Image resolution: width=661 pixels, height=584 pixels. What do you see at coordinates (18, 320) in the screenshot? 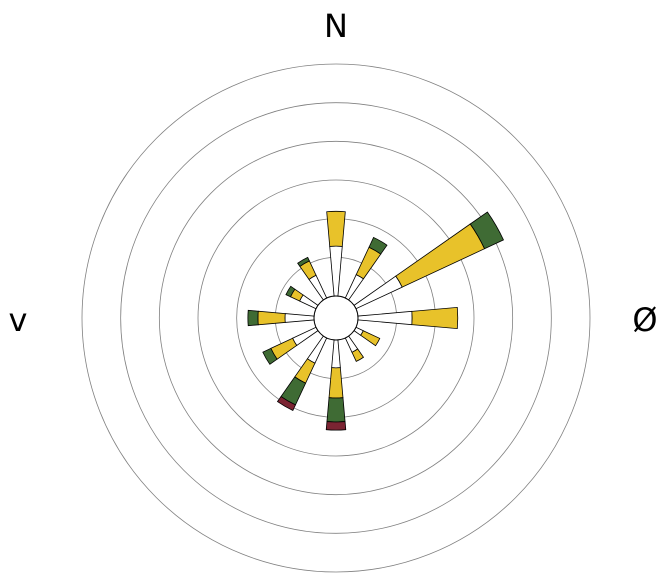
I see `west-label: v` at bounding box center [18, 320].